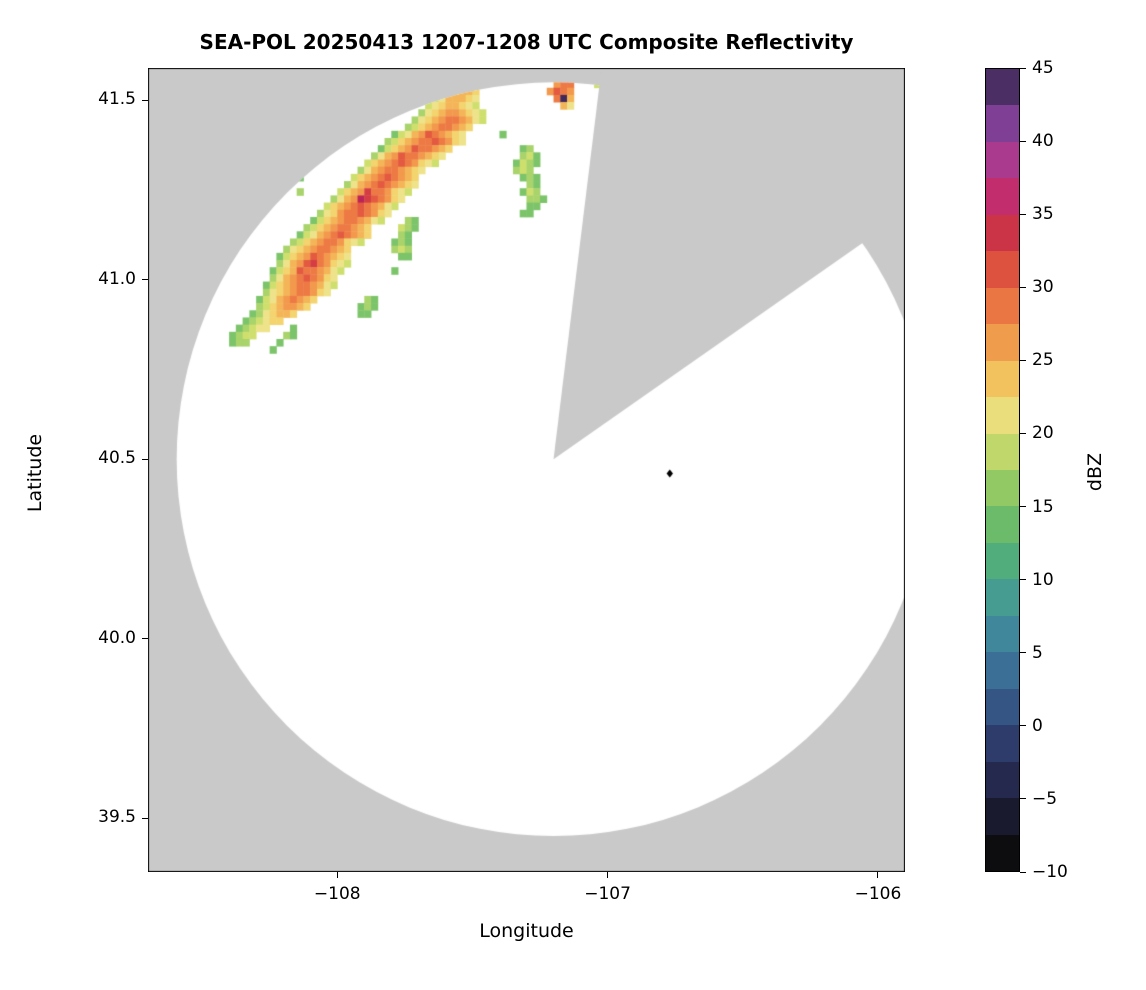 This screenshot has height=990, width=1146. Describe the element at coordinates (117, 817) in the screenshot. I see `y-tick-label: 39.5` at that location.